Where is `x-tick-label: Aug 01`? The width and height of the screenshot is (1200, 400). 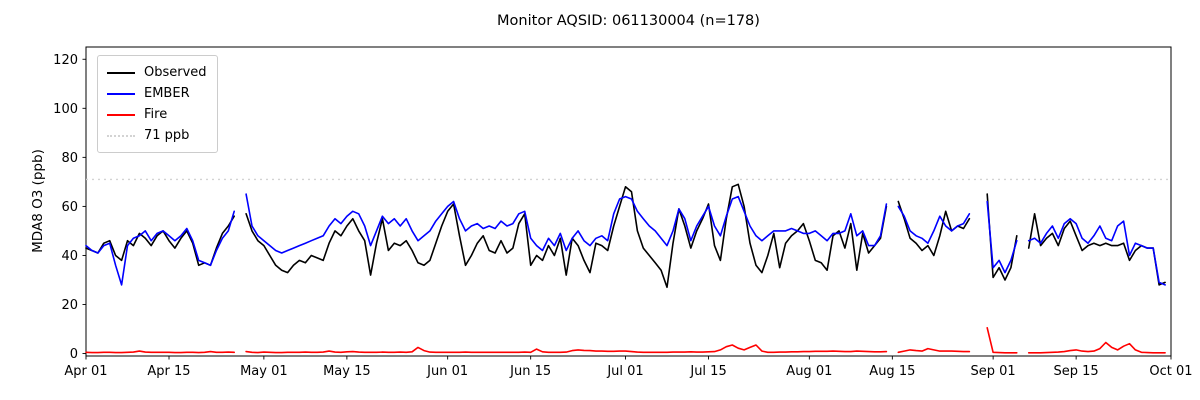
x-tick-label: Aug 01 is located at coordinates (809, 371).